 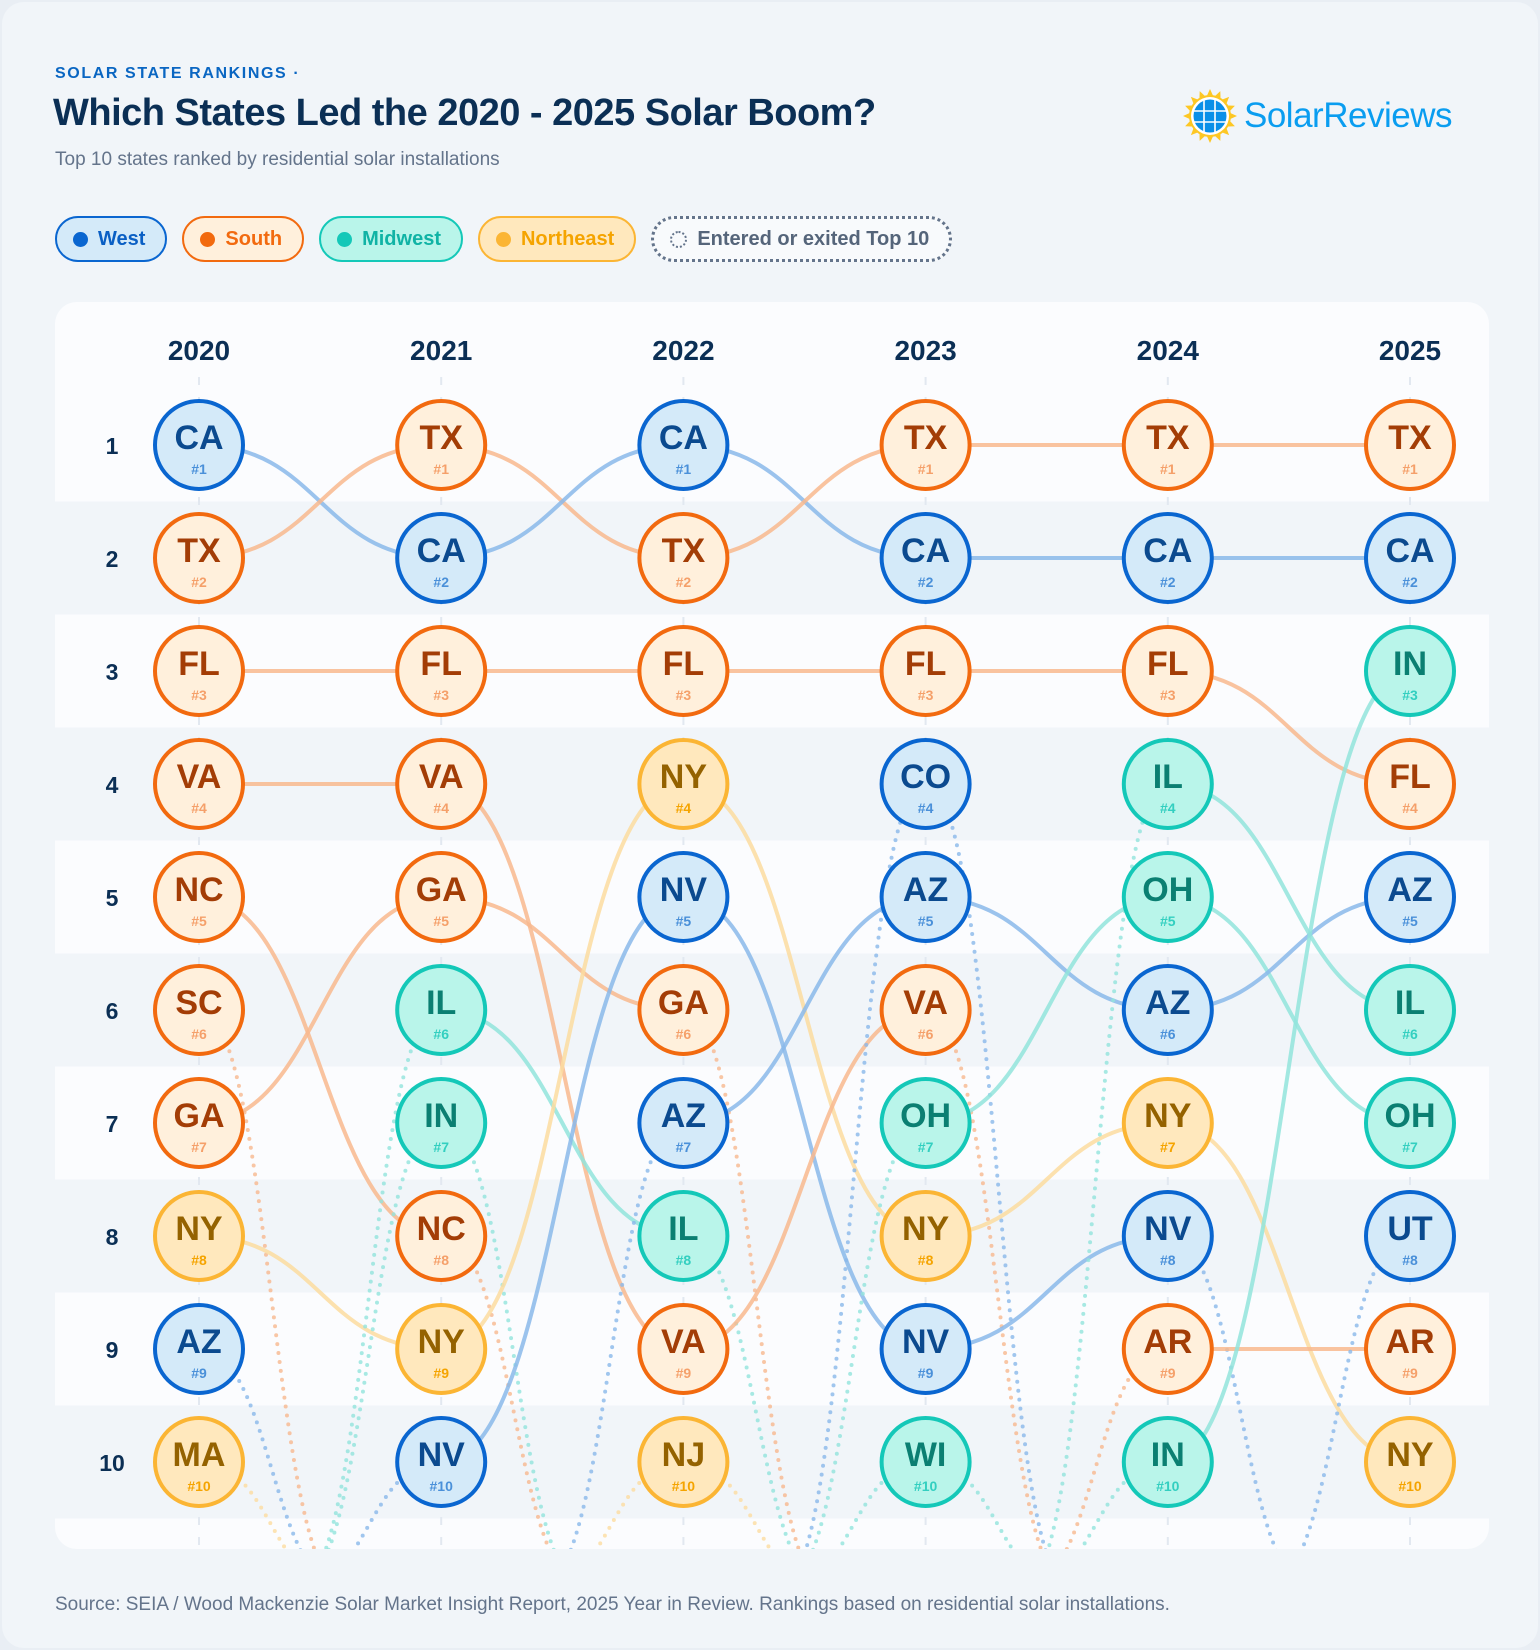 I want to click on state-node-az-2020: AZ #9, so click(x=199, y=1349).